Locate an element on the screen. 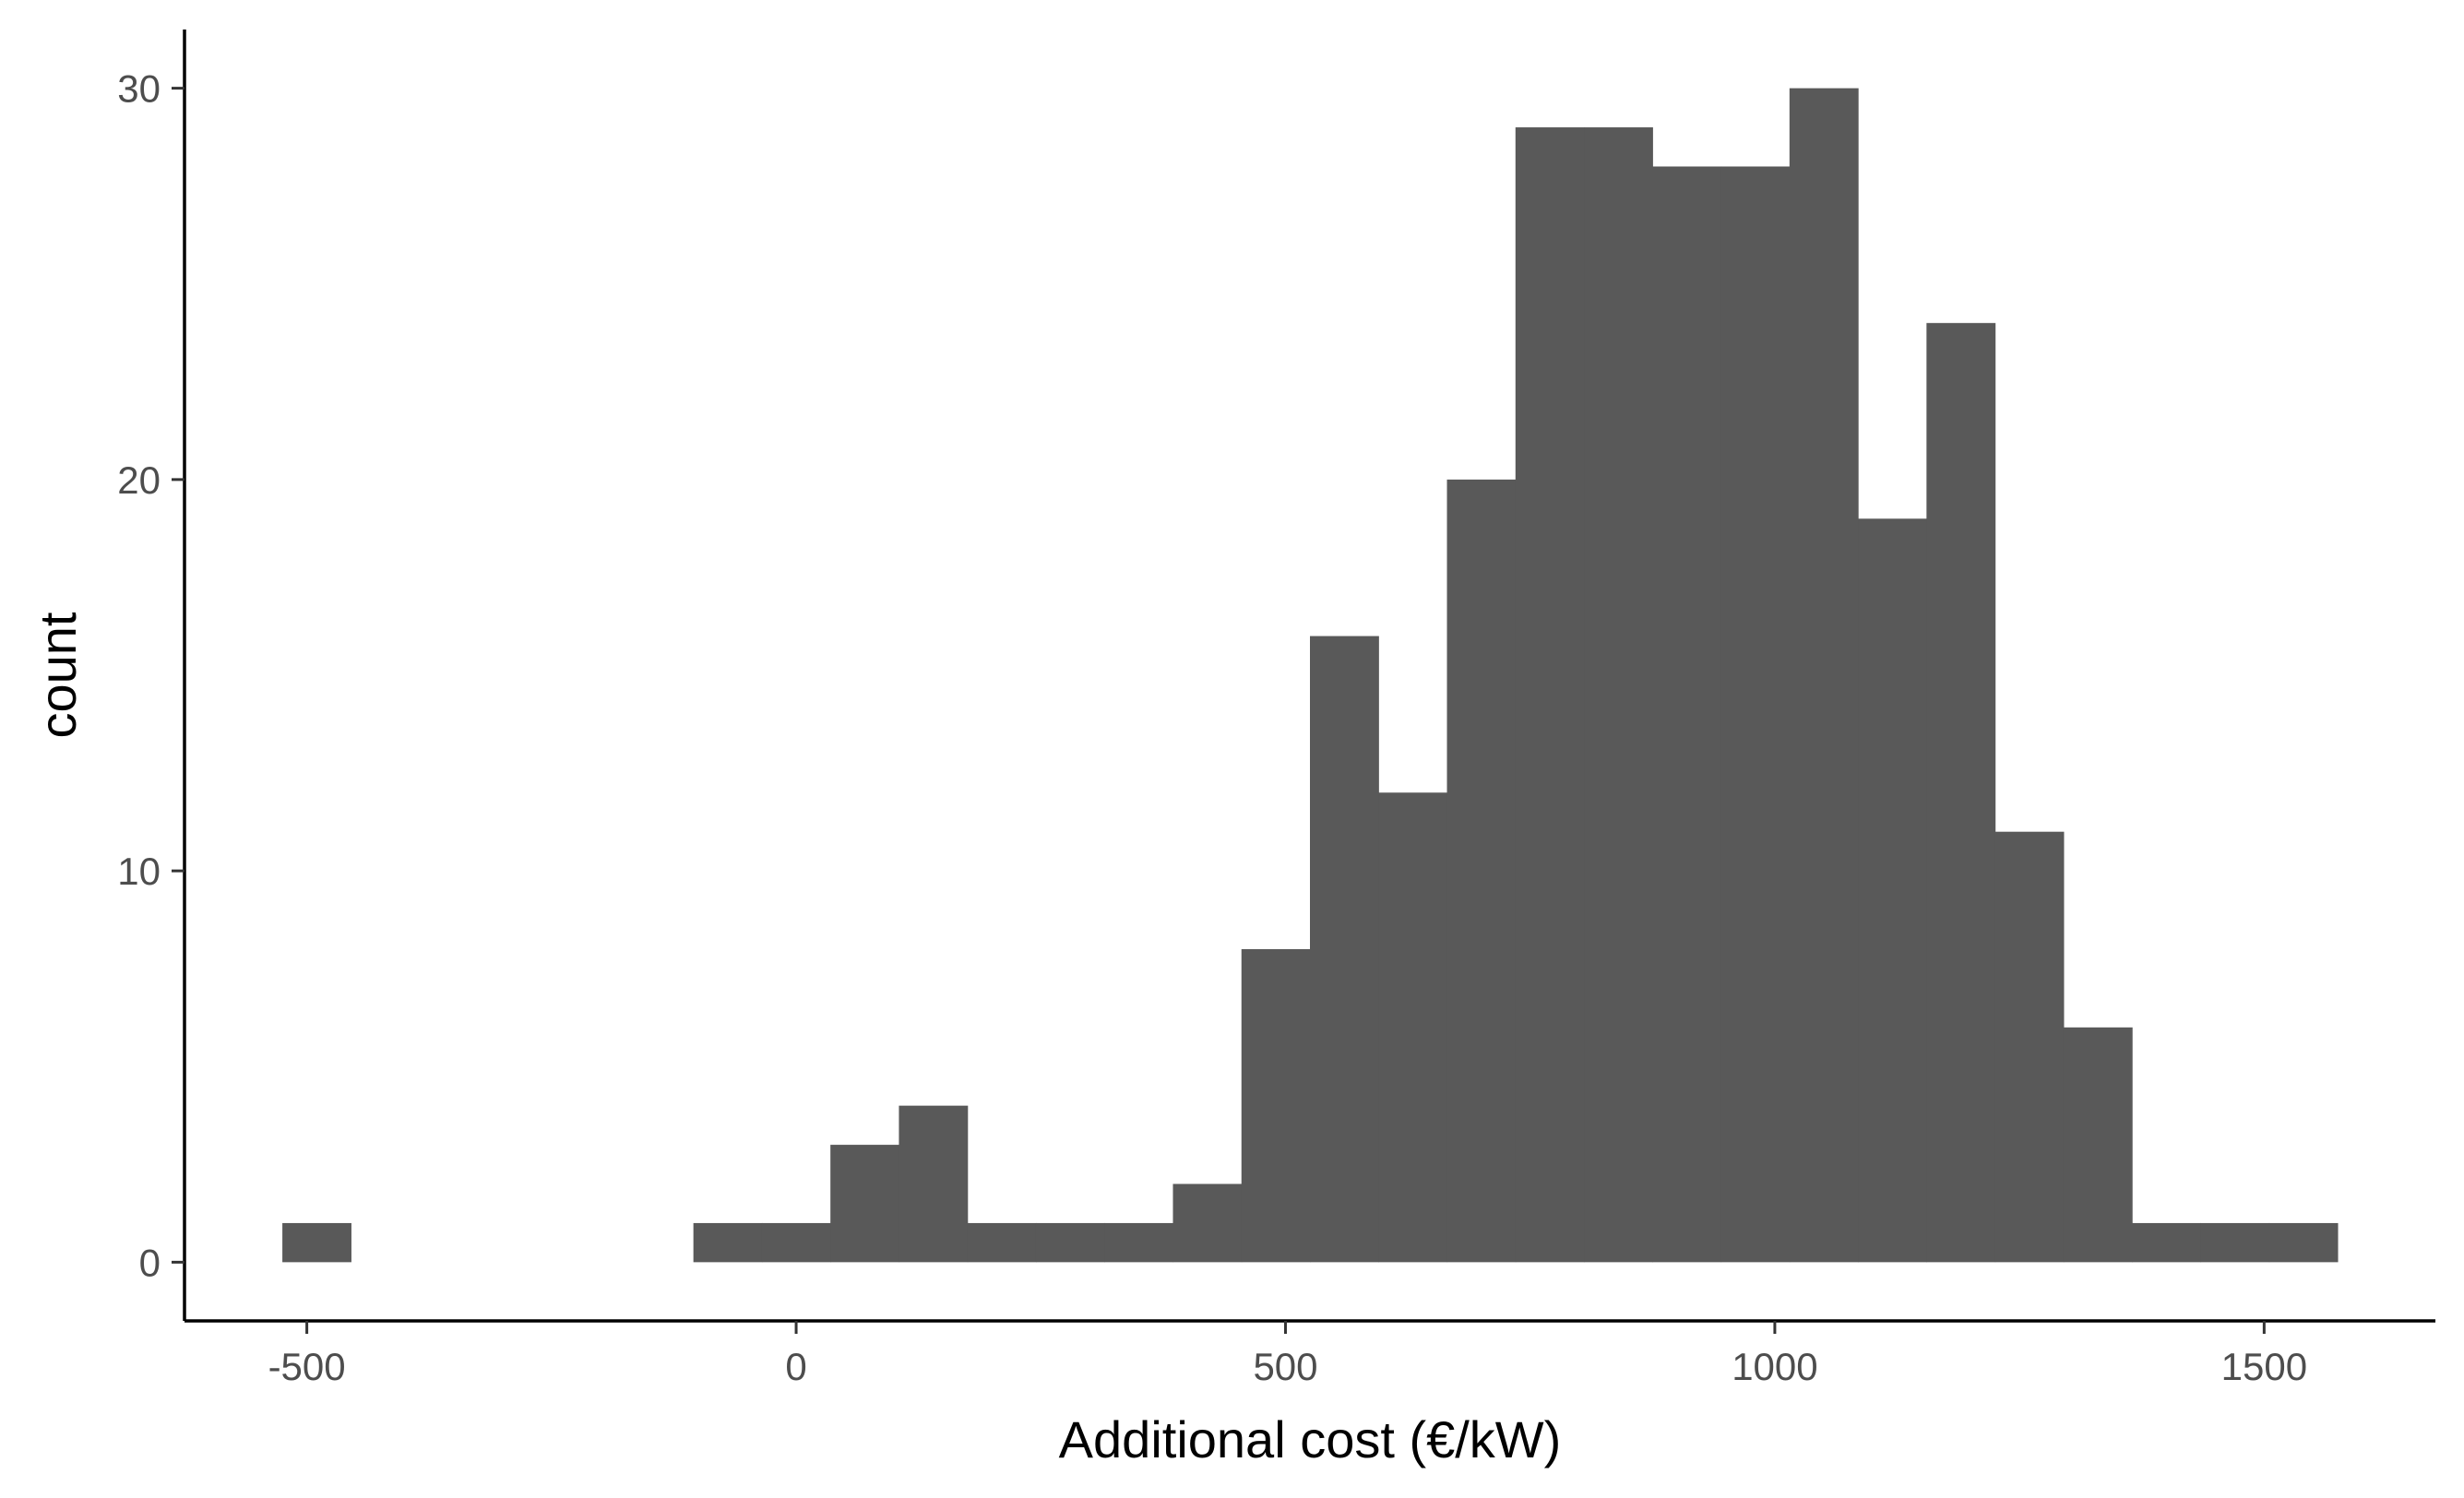 The height and width of the screenshot is (1498, 2464). x-tick-label: -500 is located at coordinates (307, 1366).